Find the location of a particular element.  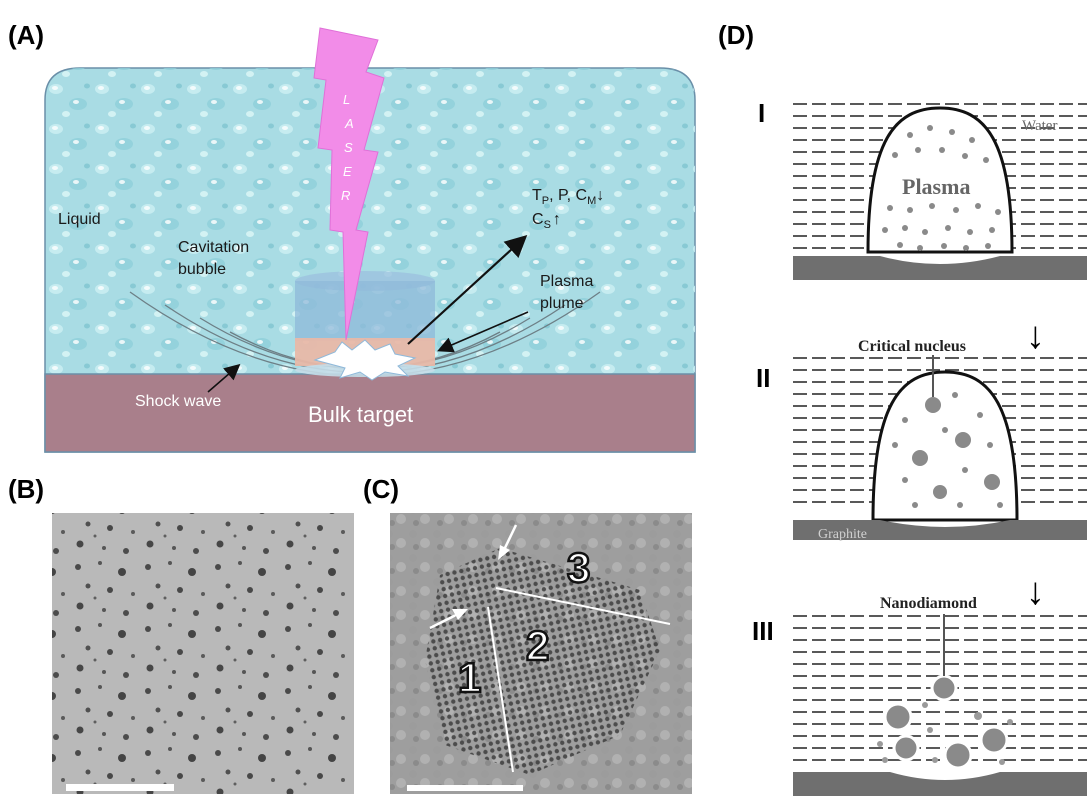

stage-3: III Nanodiamond is located at coordinates (919, 695).